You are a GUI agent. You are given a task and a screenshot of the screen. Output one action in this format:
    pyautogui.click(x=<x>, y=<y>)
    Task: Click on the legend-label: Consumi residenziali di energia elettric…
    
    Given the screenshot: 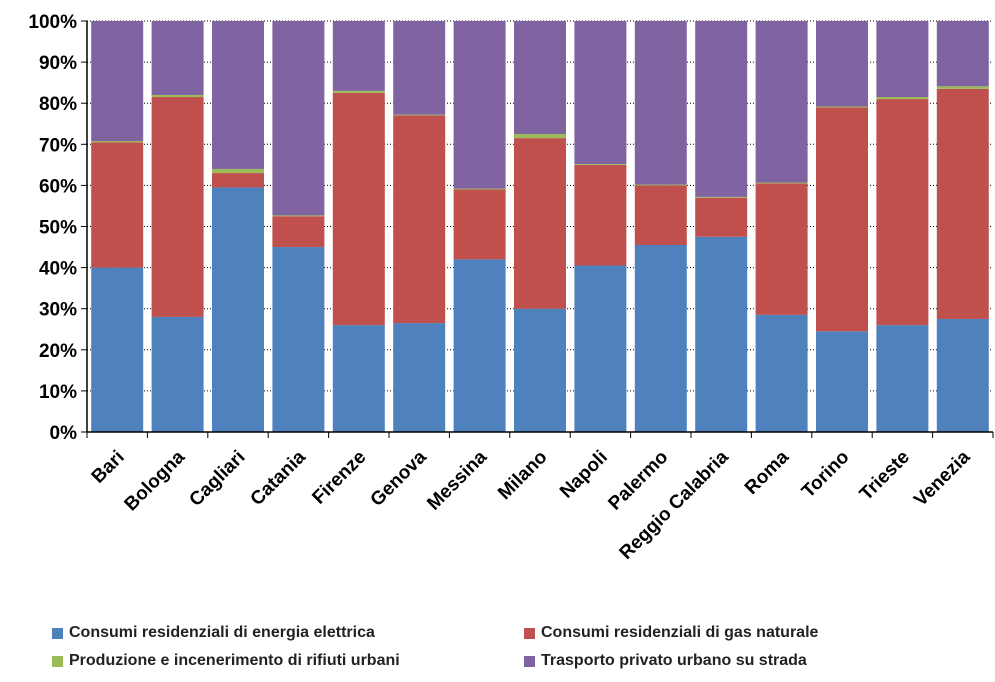 What is the action you would take?
    pyautogui.click(x=222, y=632)
    